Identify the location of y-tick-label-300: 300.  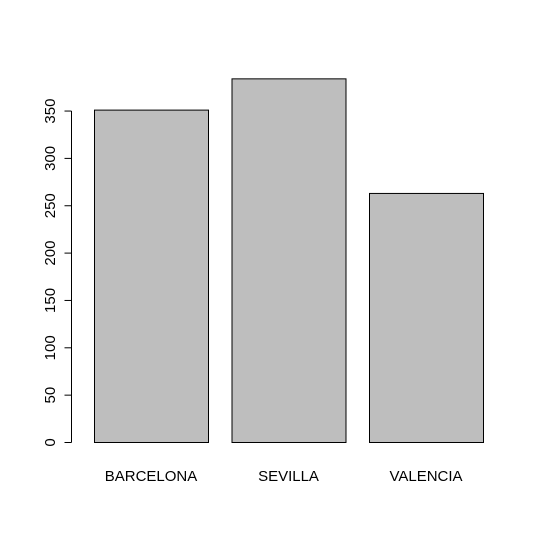
(50, 158).